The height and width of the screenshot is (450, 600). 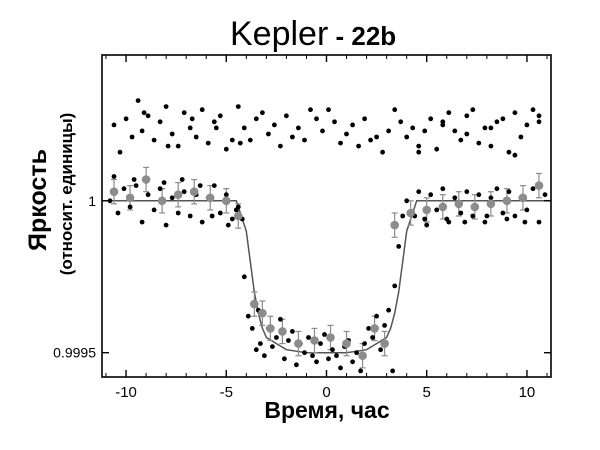 What do you see at coordinates (373, 36) in the screenshot?
I see `title-sub: 22b` at bounding box center [373, 36].